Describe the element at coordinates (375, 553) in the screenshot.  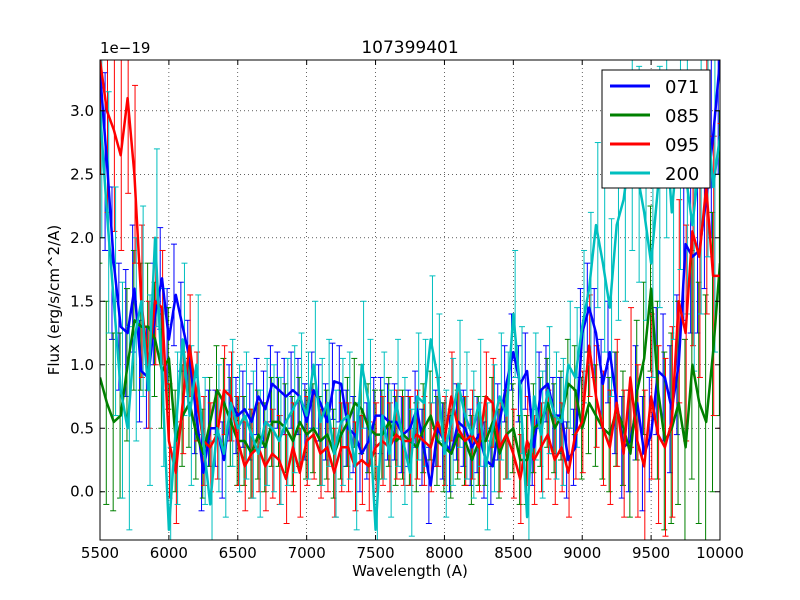
I see `x-tick-label: 7500` at that location.